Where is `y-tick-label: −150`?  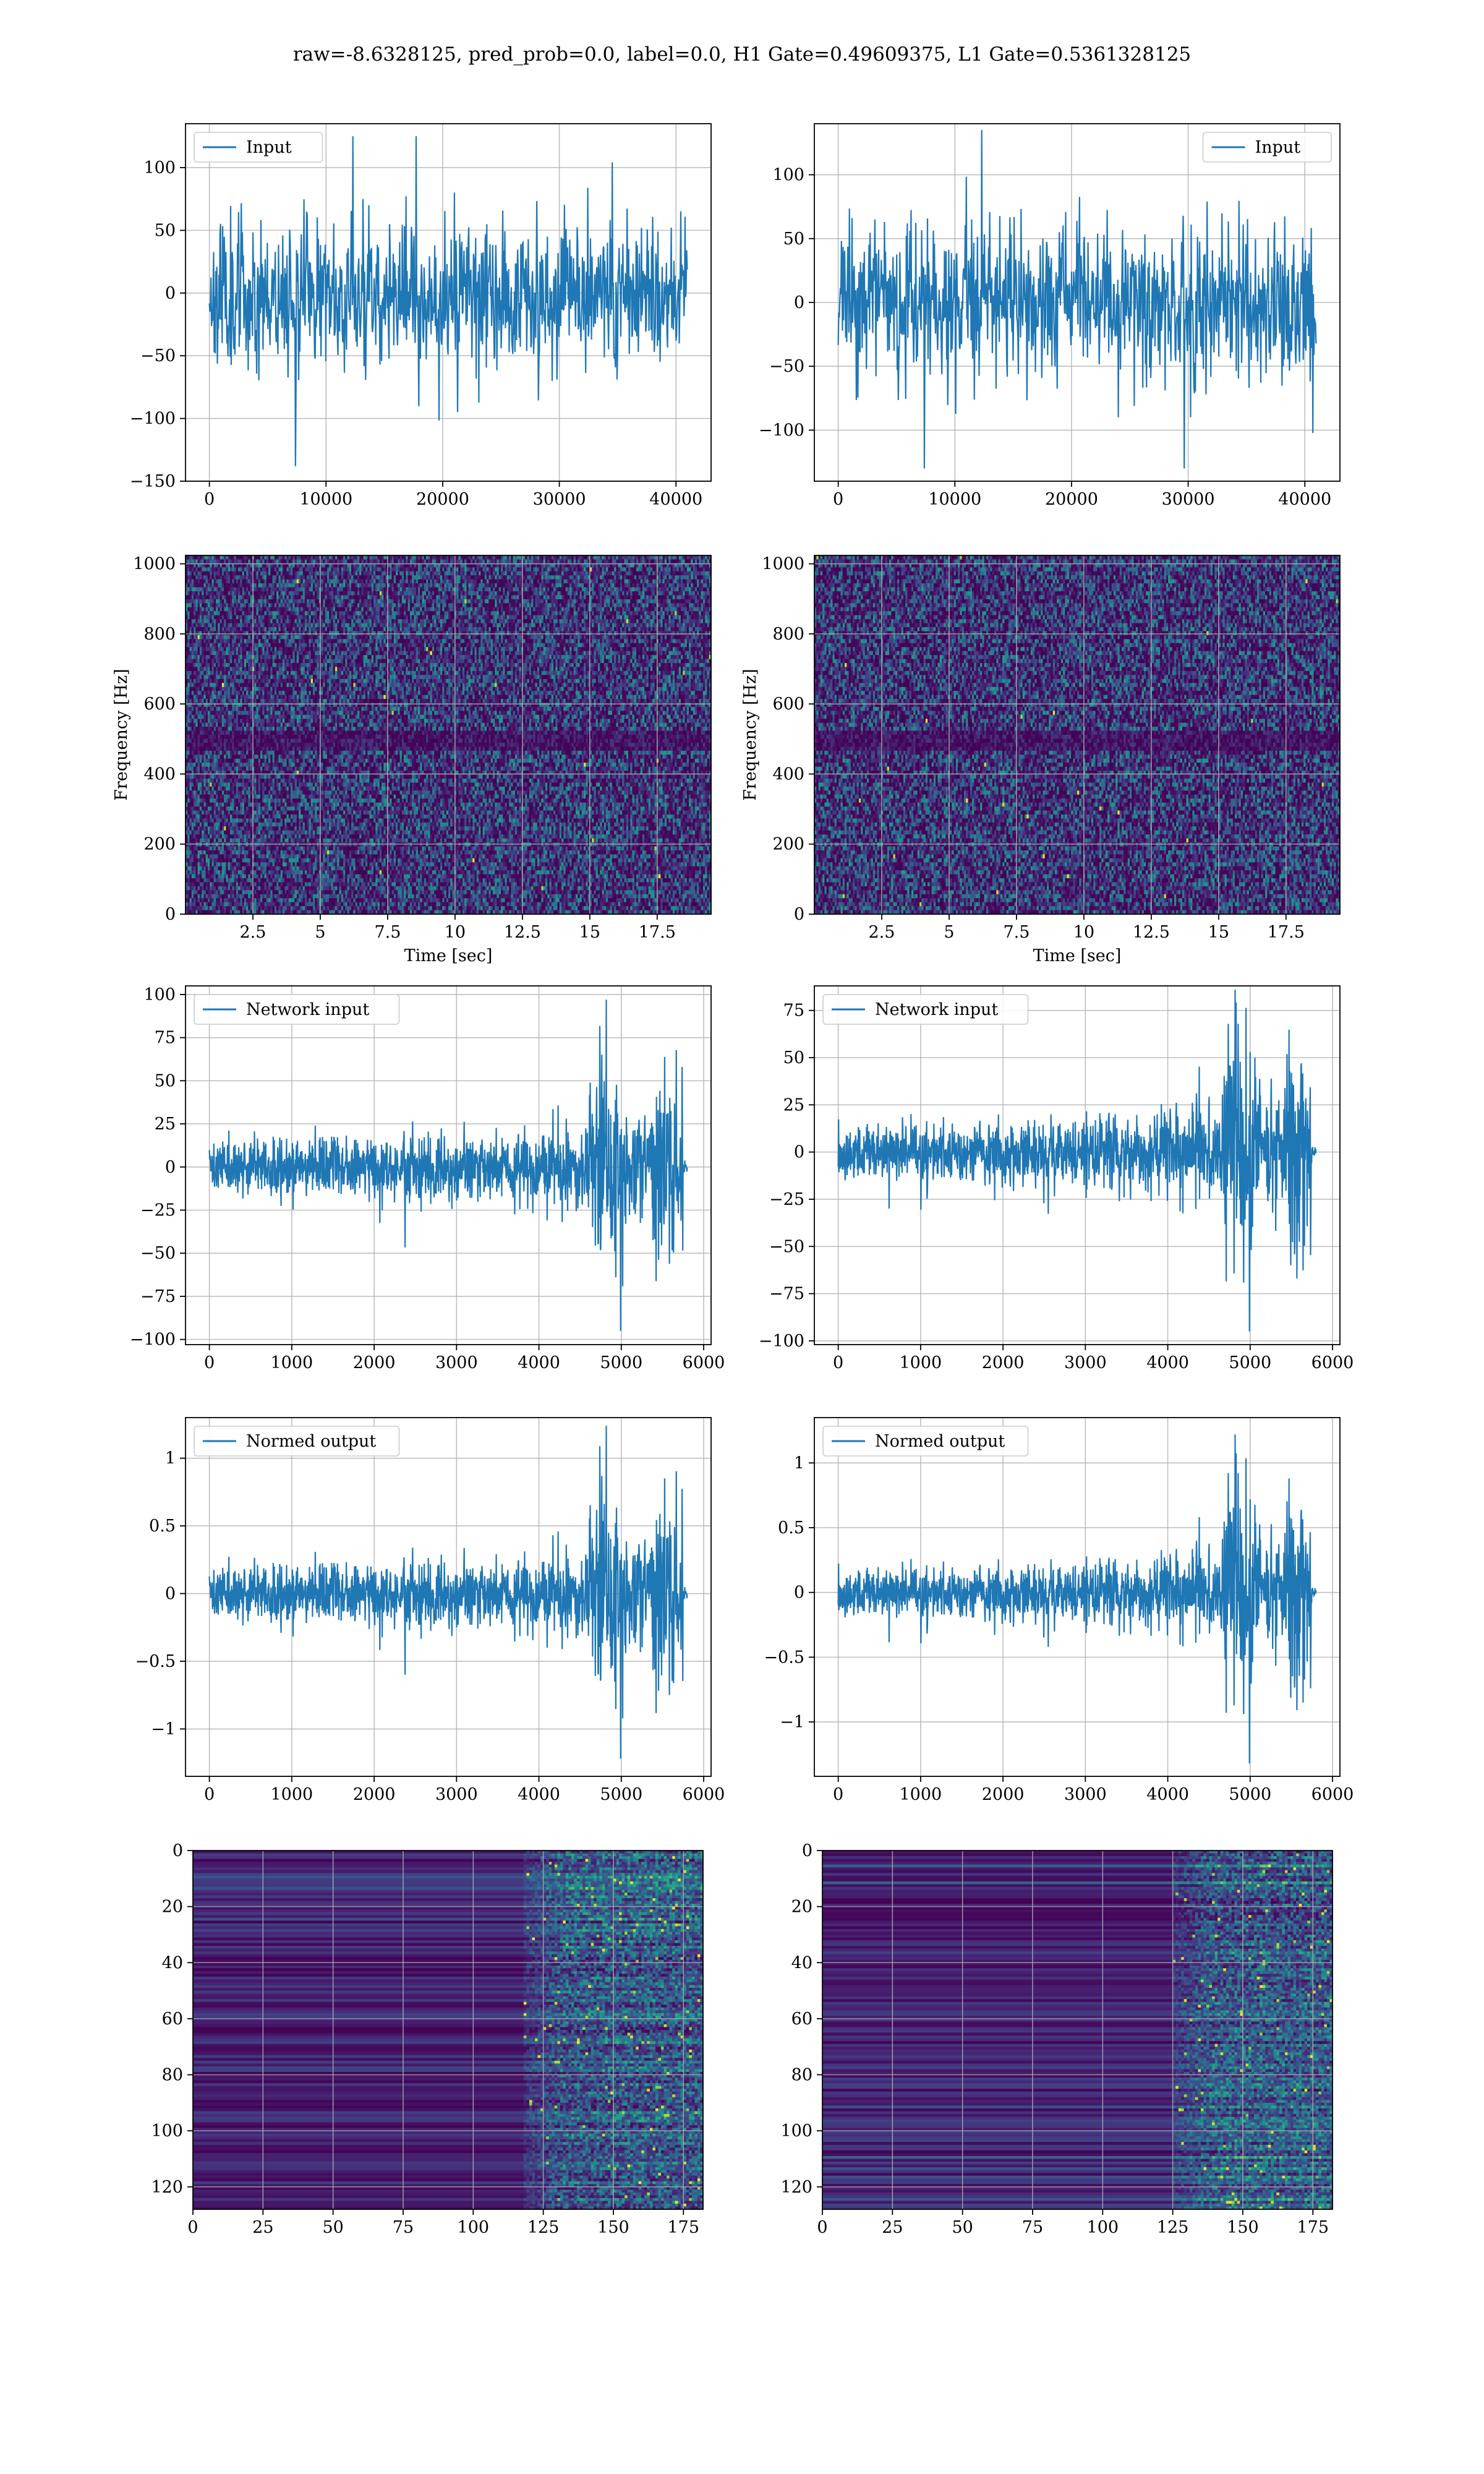
y-tick-label: −150 is located at coordinates (153, 481).